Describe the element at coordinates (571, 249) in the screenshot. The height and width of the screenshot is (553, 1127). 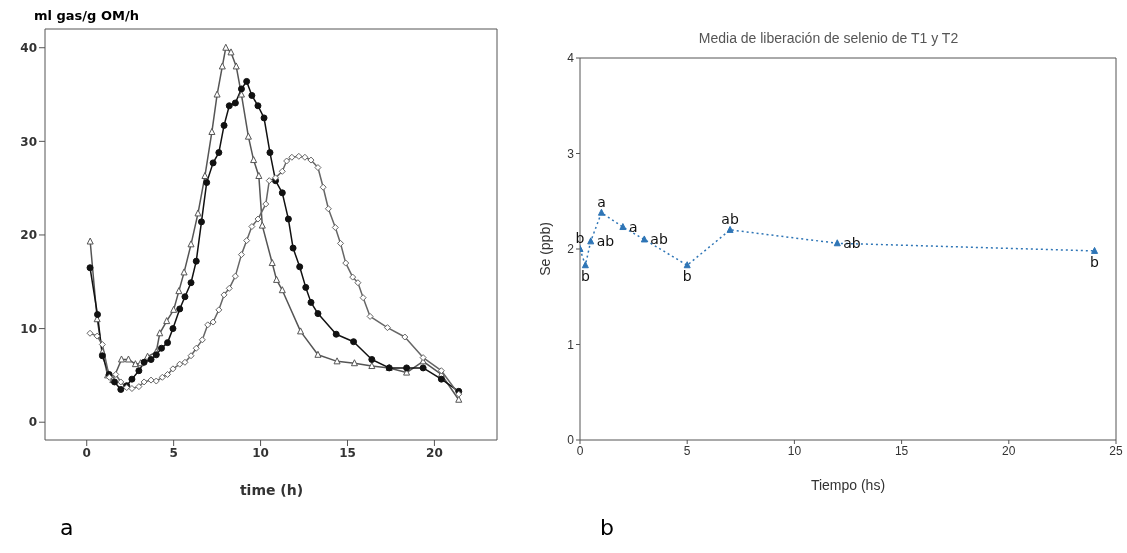
I see `y-tick-label: 2` at that location.